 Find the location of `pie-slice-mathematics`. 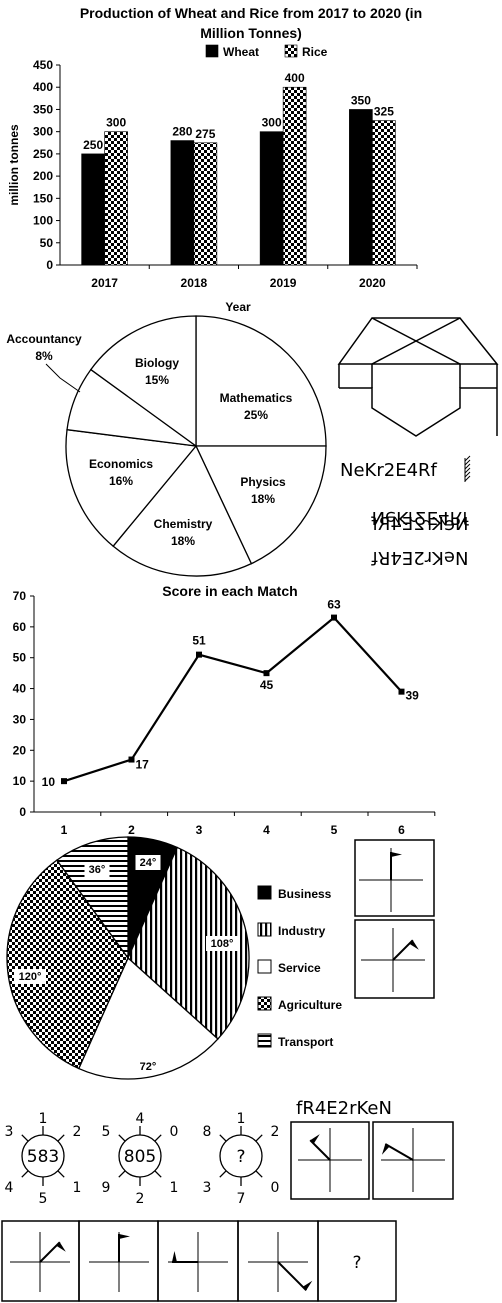

pie-slice-mathematics is located at coordinates (261, 381).